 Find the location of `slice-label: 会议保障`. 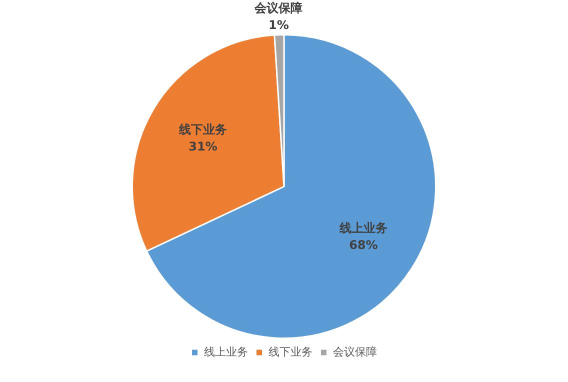

slice-label: 会议保障 is located at coordinates (278, 7).